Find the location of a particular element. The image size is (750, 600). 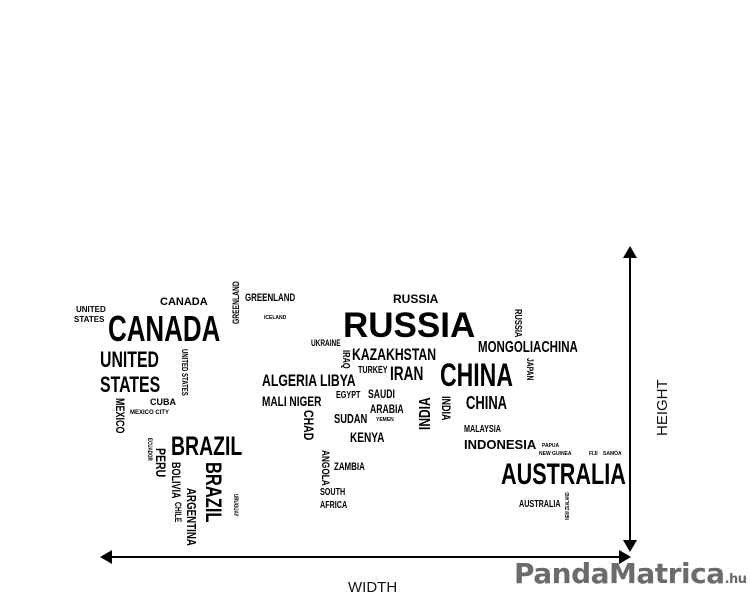

map-label: ZAMBIA is located at coordinates (349, 467).